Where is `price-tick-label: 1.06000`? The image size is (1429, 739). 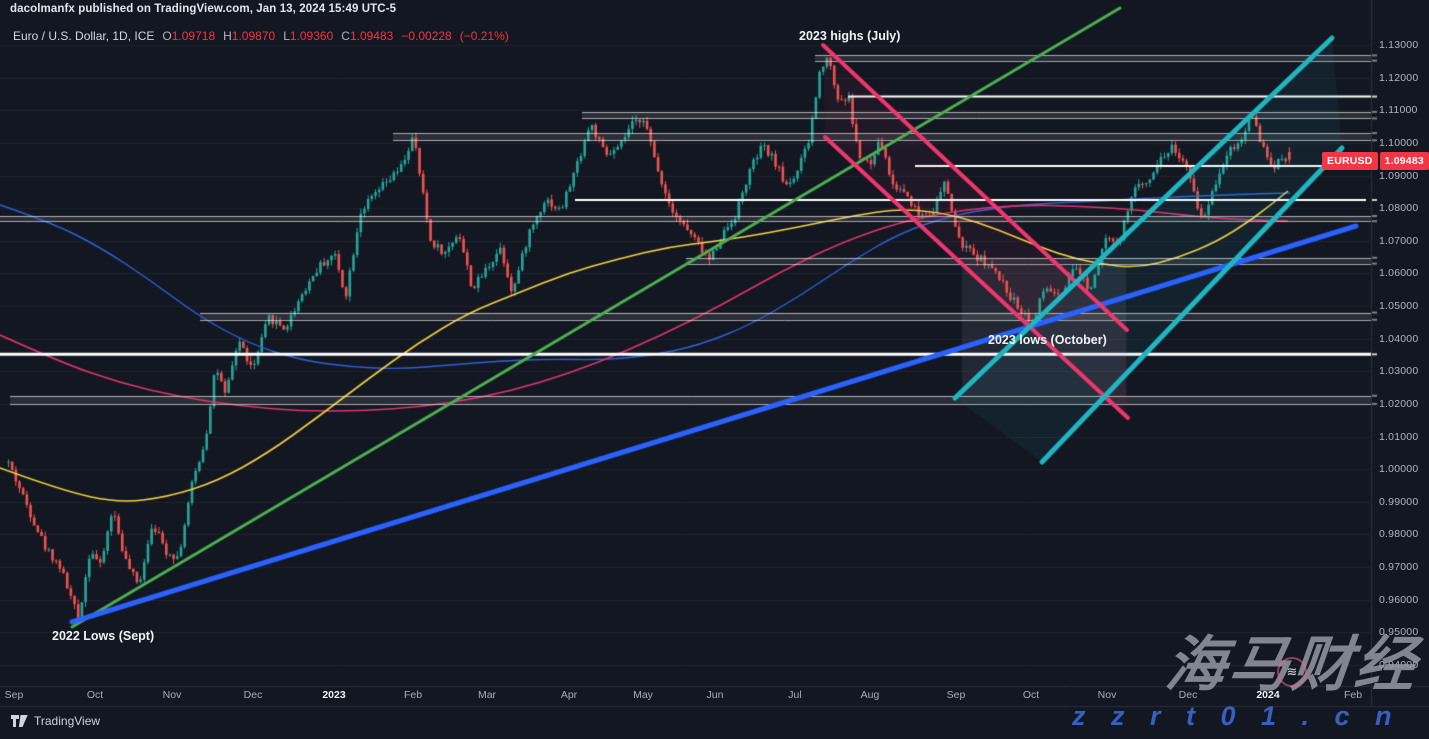 price-tick-label: 1.06000 is located at coordinates (1399, 273).